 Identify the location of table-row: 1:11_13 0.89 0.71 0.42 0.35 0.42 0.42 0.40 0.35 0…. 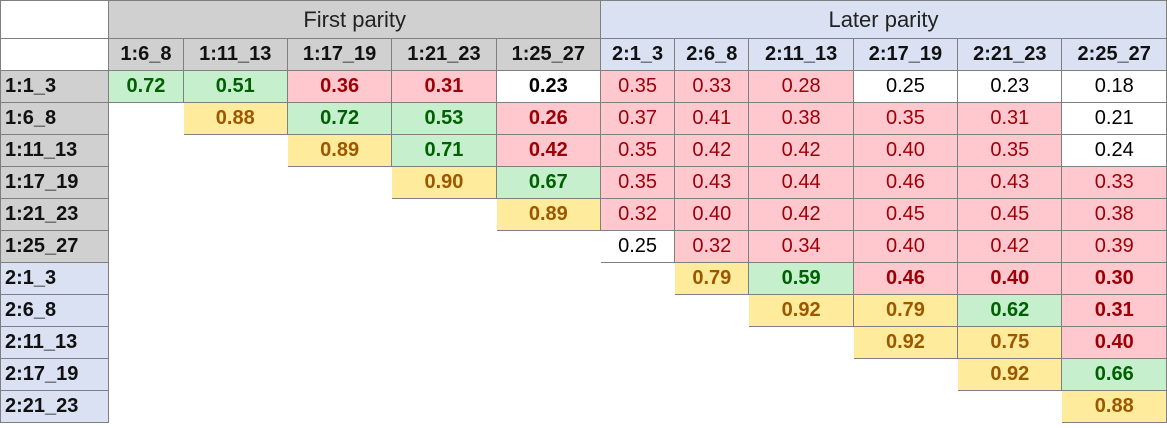
(583, 150).